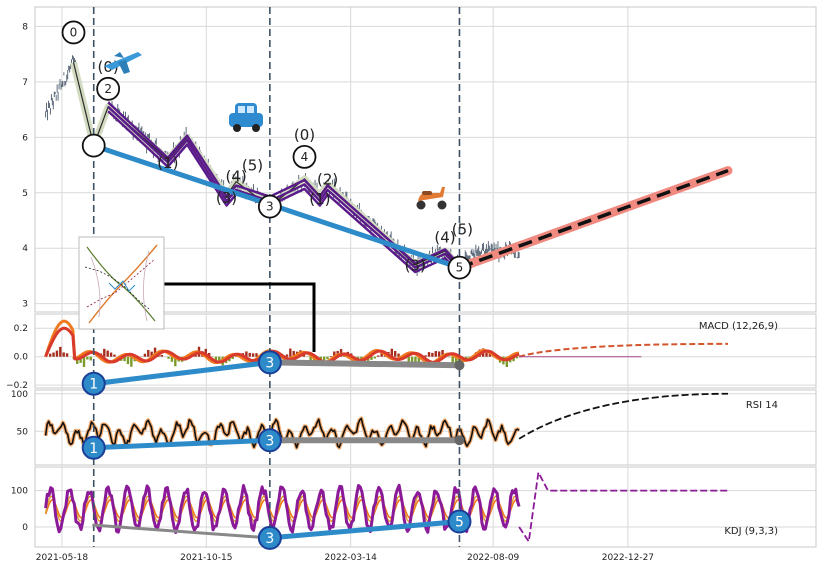 Image resolution: width=822 pixels, height=568 pixels. Describe the element at coordinates (459, 365) in the screenshot. I see `macd-gray-marker` at that location.